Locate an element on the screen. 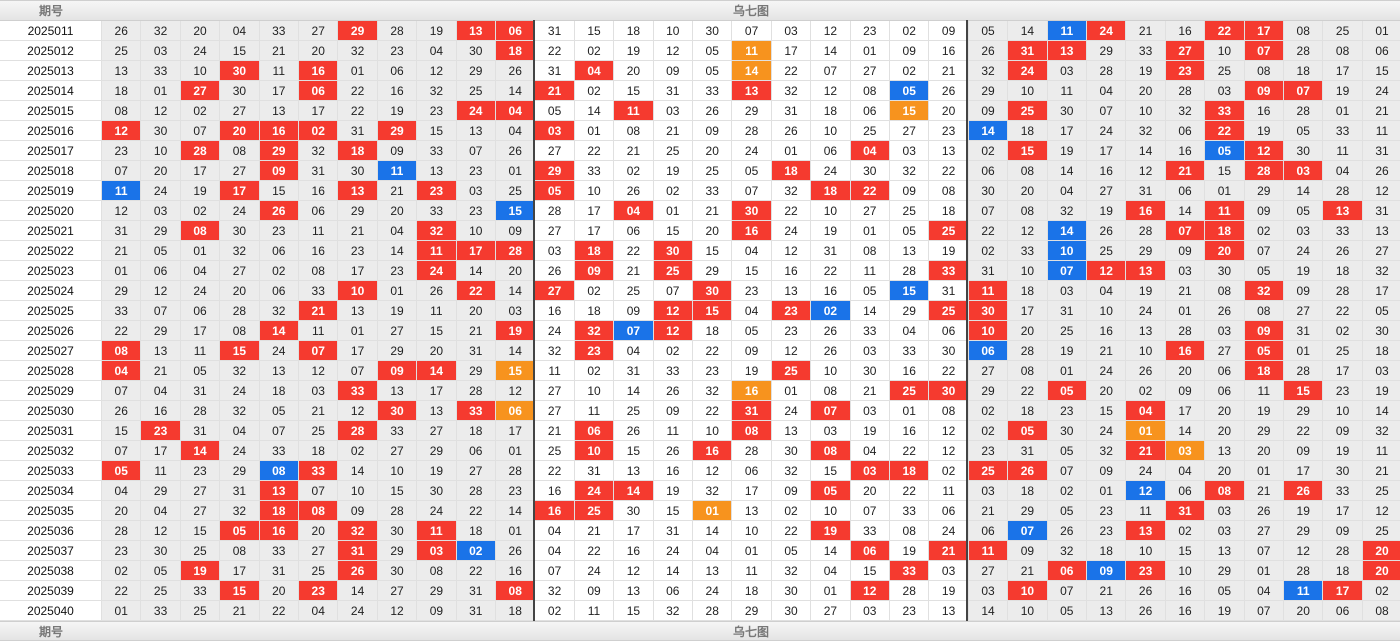 The height and width of the screenshot is (642, 1400). header-title: 乌七图 is located at coordinates (751, 10).